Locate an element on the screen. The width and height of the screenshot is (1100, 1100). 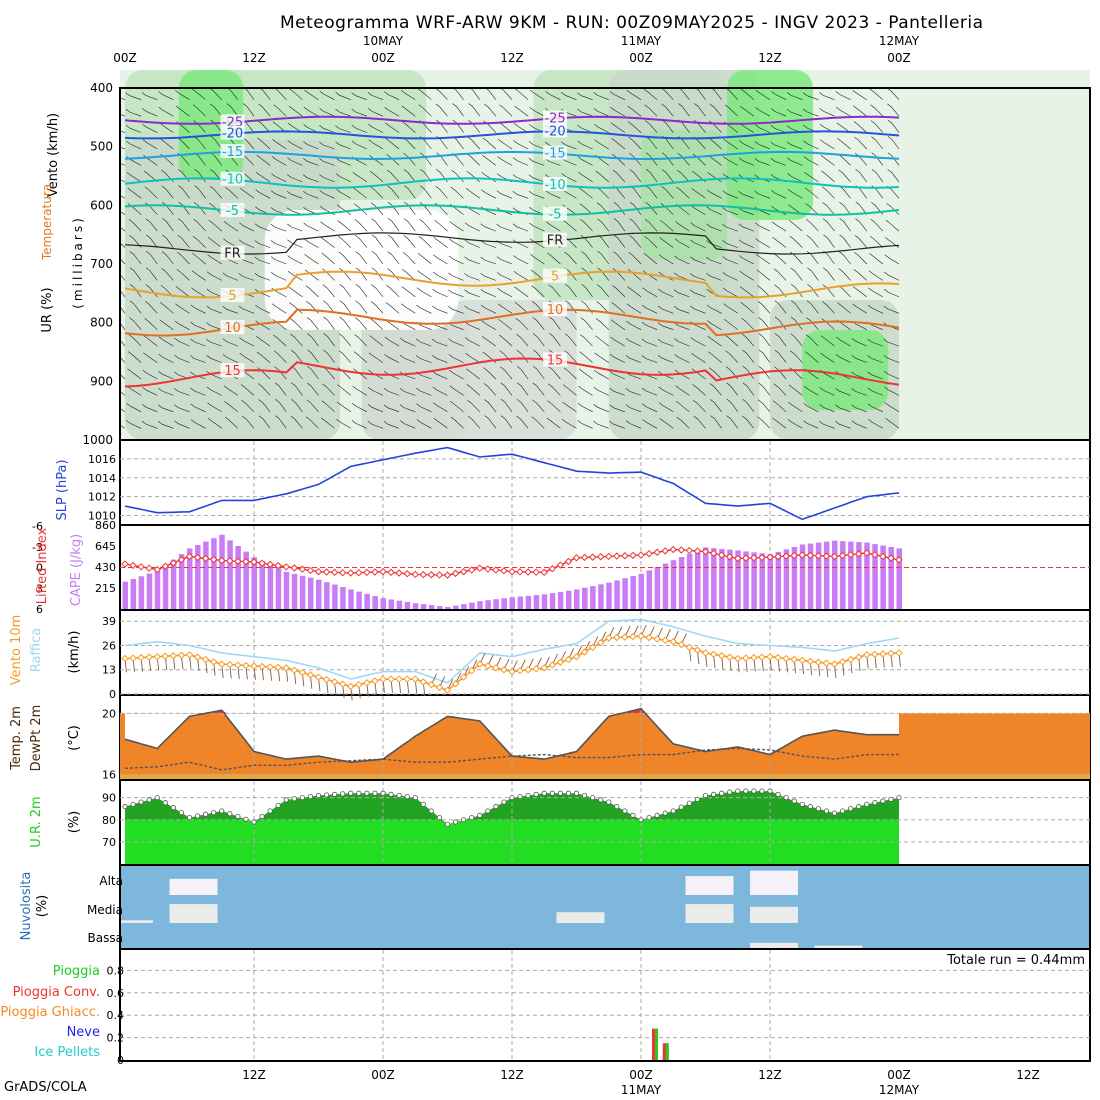
dew-label: DewPt 2m is located at coordinates (36, 738).